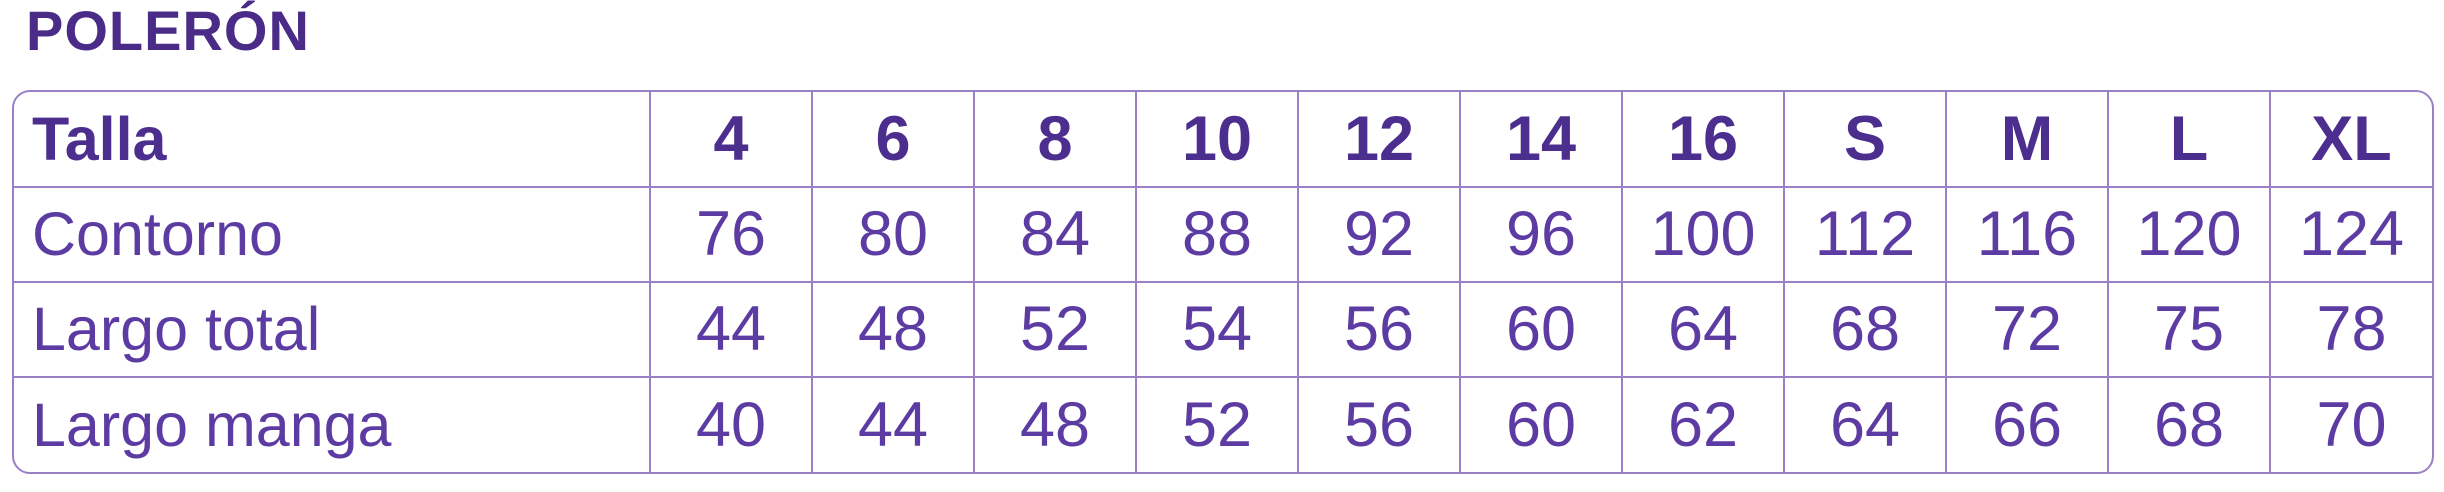 The image size is (2444, 492). What do you see at coordinates (2189, 330) in the screenshot?
I see `value-cell: 75` at bounding box center [2189, 330].